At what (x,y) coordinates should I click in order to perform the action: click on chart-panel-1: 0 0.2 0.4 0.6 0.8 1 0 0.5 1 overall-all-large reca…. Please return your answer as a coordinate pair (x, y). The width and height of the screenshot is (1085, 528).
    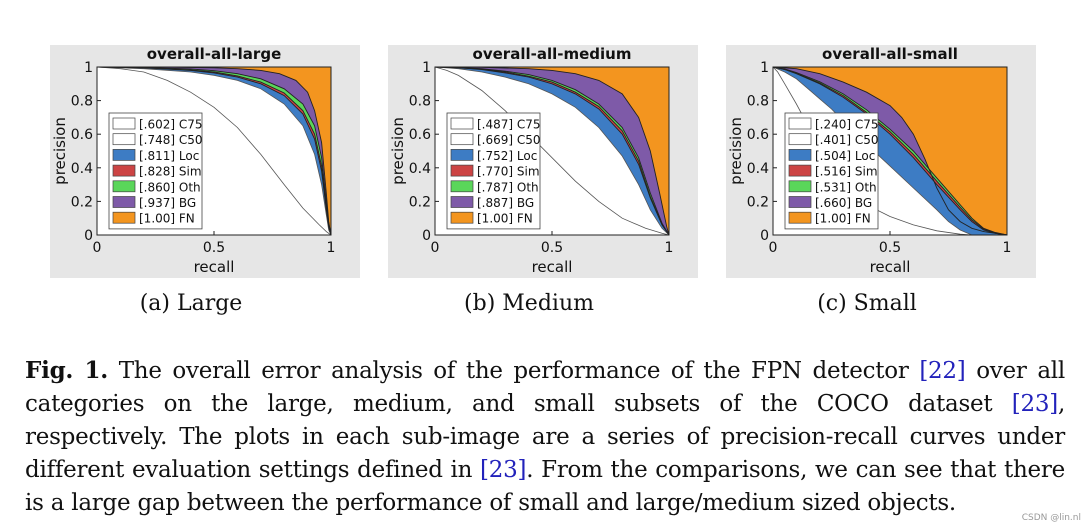
    Looking at the image, I should click on (205, 180).